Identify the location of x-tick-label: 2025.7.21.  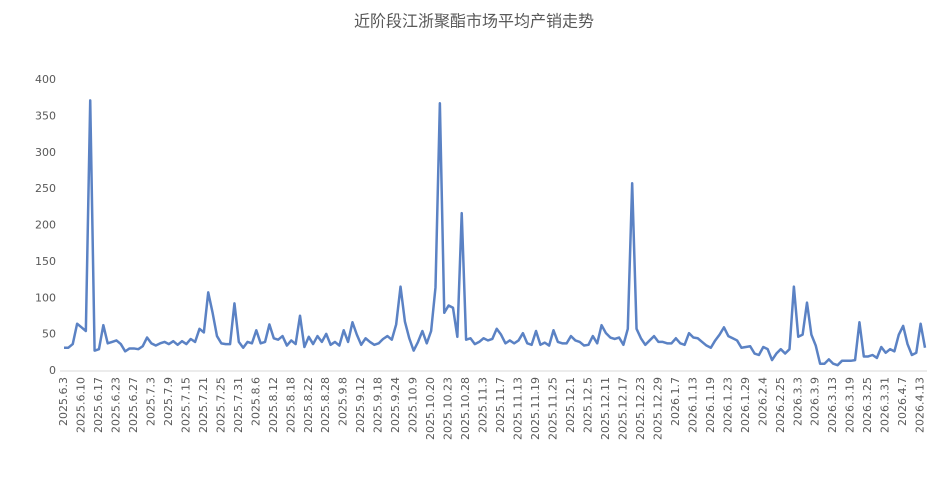
(203, 405).